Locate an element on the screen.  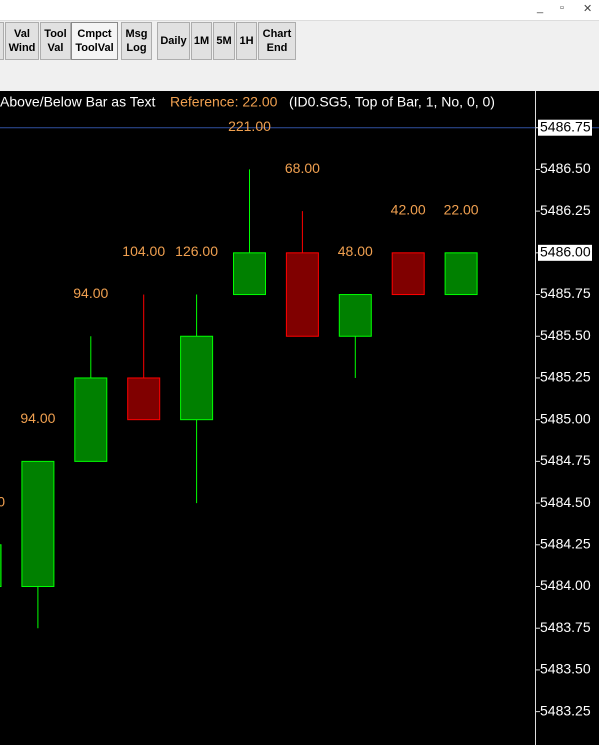
y-tick-label: 5485.75 is located at coordinates (565, 293).